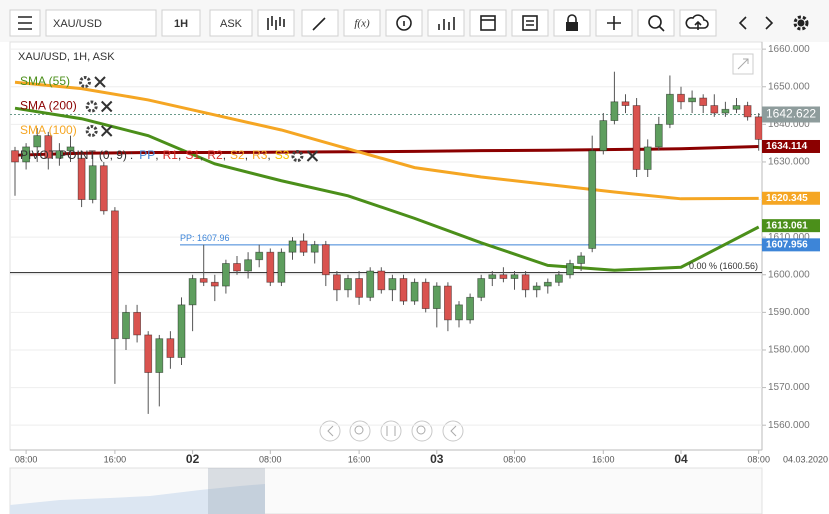  I want to click on reset-zoom, so click(391, 431).